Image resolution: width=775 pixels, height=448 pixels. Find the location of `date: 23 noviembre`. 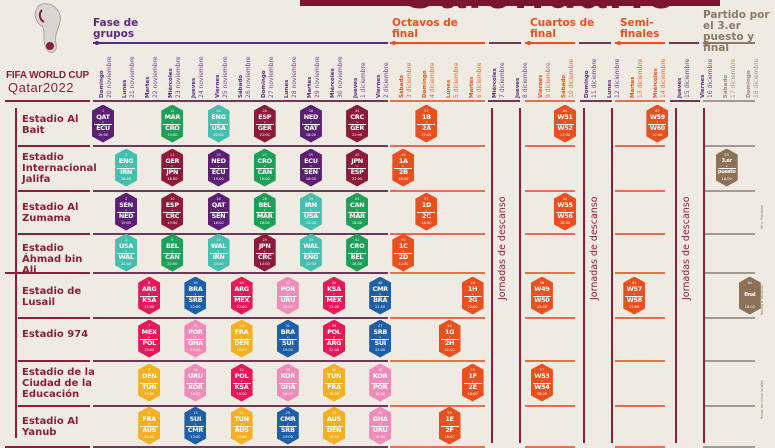

date: 23 noviembre is located at coordinates (179, 77).